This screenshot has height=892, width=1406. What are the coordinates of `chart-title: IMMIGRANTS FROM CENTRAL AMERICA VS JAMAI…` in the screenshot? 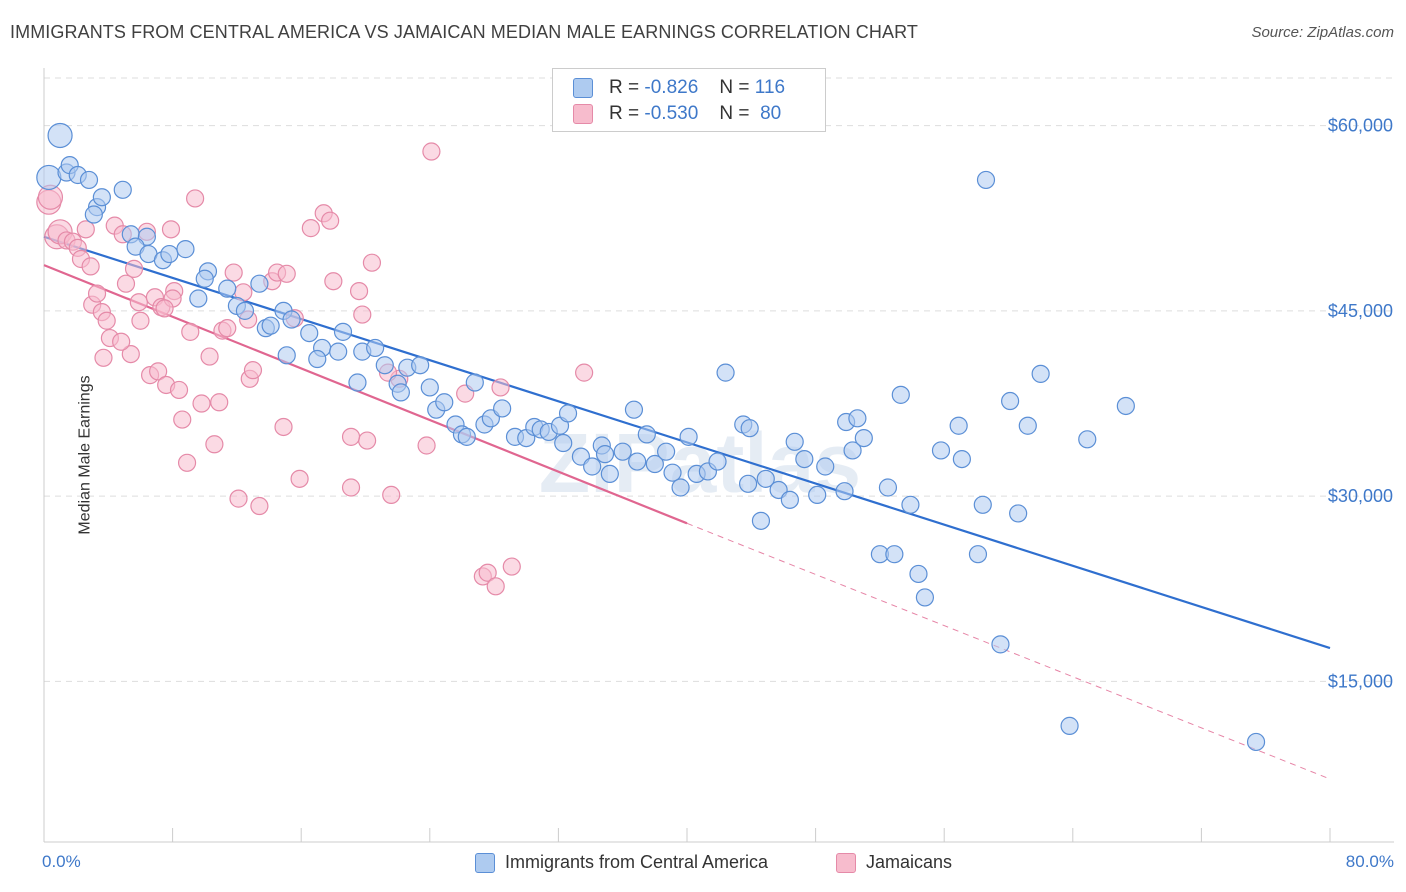 It's located at (464, 32).